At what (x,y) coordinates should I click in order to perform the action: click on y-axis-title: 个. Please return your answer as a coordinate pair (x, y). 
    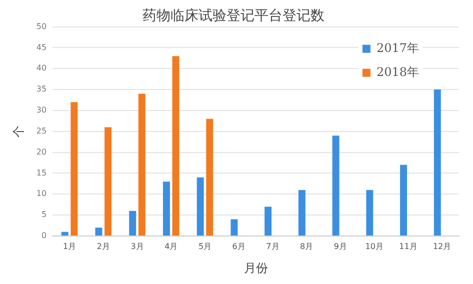
    Looking at the image, I should click on (18, 131).